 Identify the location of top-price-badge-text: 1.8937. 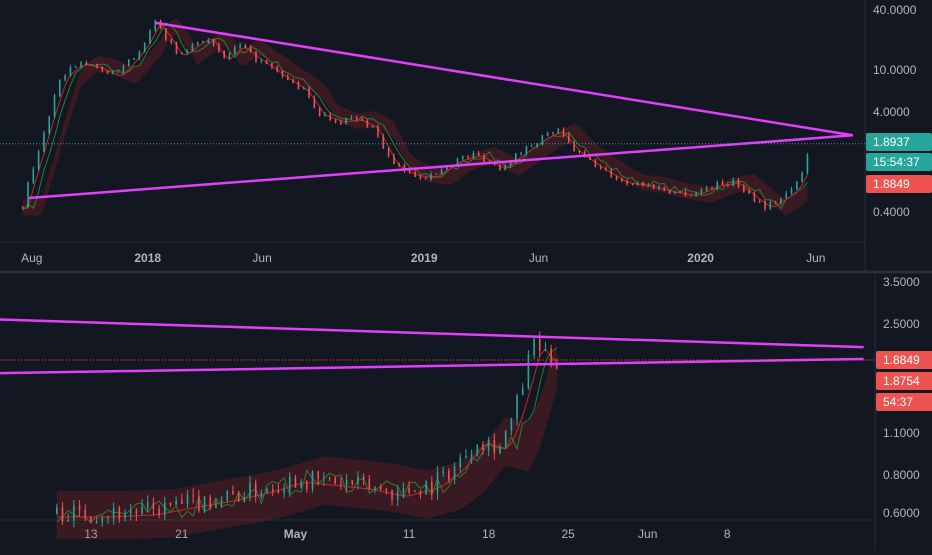
(891, 142).